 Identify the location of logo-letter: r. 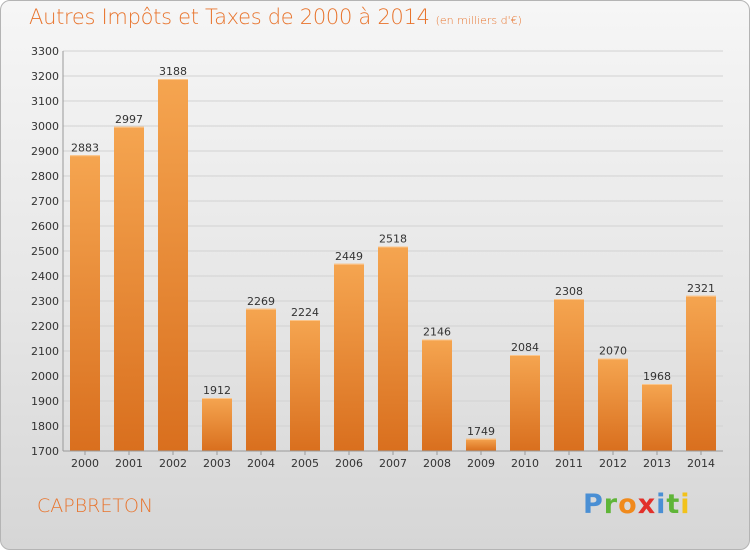
(611, 504).